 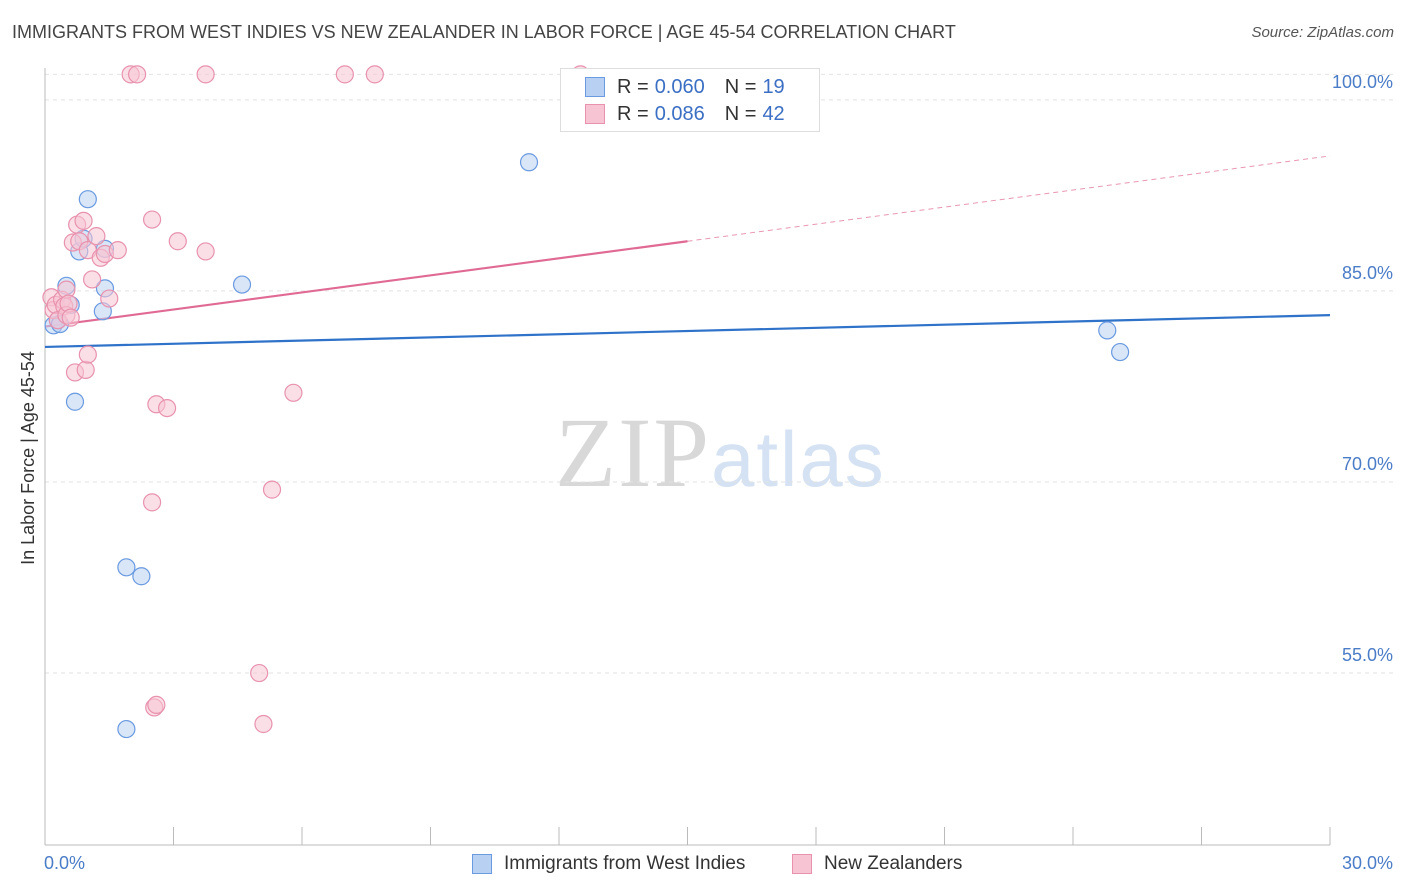 I want to click on y-axis-label: In Labor Force | Age 45-54, so click(x=28, y=458).